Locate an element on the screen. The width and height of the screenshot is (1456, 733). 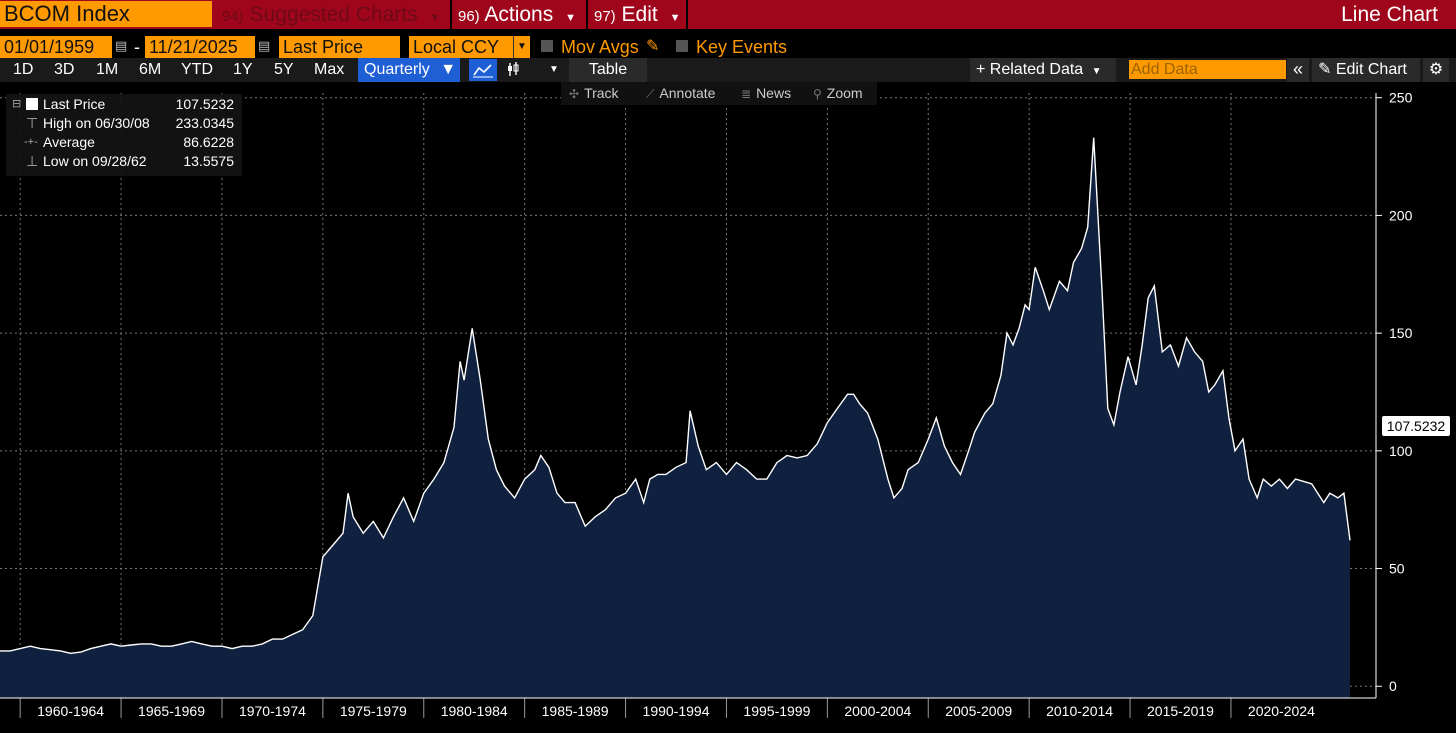
legend-last-value: 107.5232 is located at coordinates (204, 104).